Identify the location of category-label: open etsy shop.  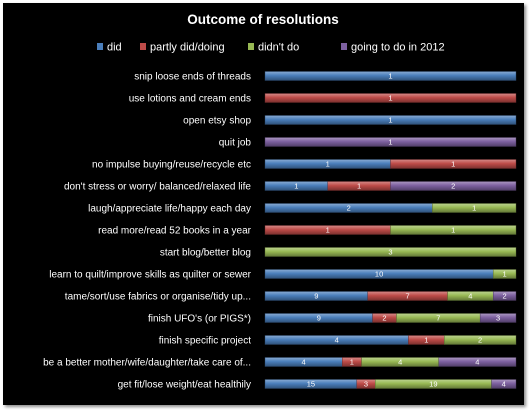
(217, 121).